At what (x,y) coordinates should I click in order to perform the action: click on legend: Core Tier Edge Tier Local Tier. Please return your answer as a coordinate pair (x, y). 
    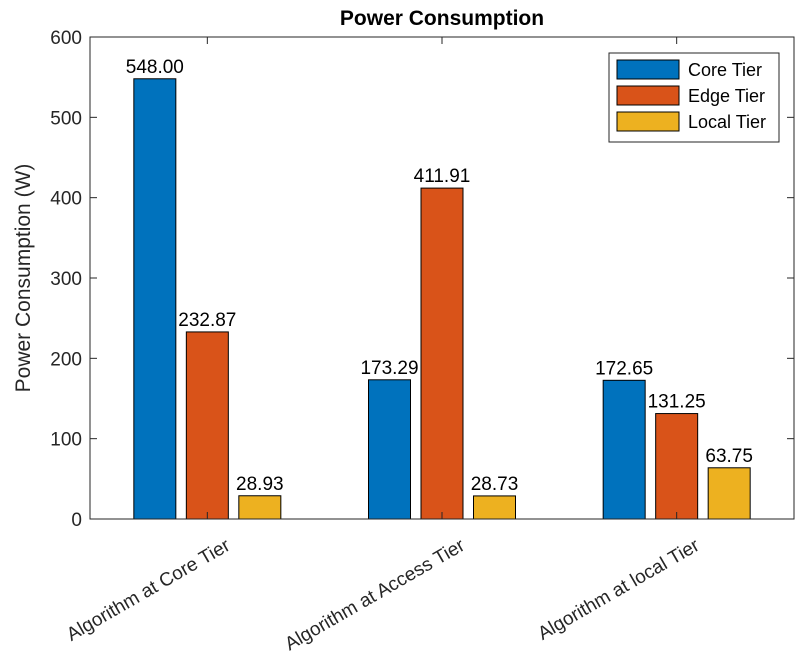
    Looking at the image, I should click on (694, 97).